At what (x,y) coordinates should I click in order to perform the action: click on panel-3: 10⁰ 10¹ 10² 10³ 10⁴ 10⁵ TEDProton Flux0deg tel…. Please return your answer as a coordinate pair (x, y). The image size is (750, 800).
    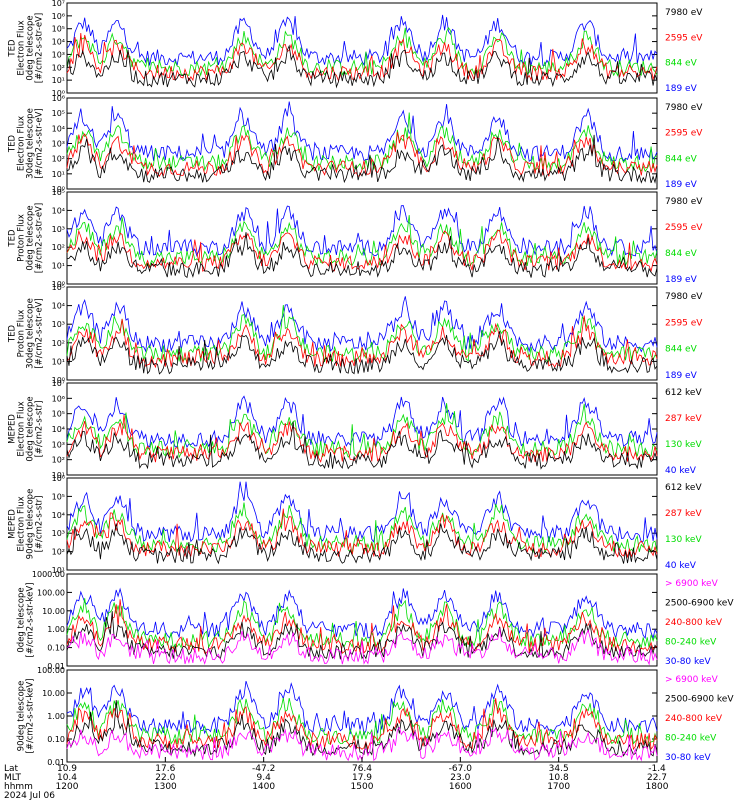
    Looking at the image, I should click on (356, 238).